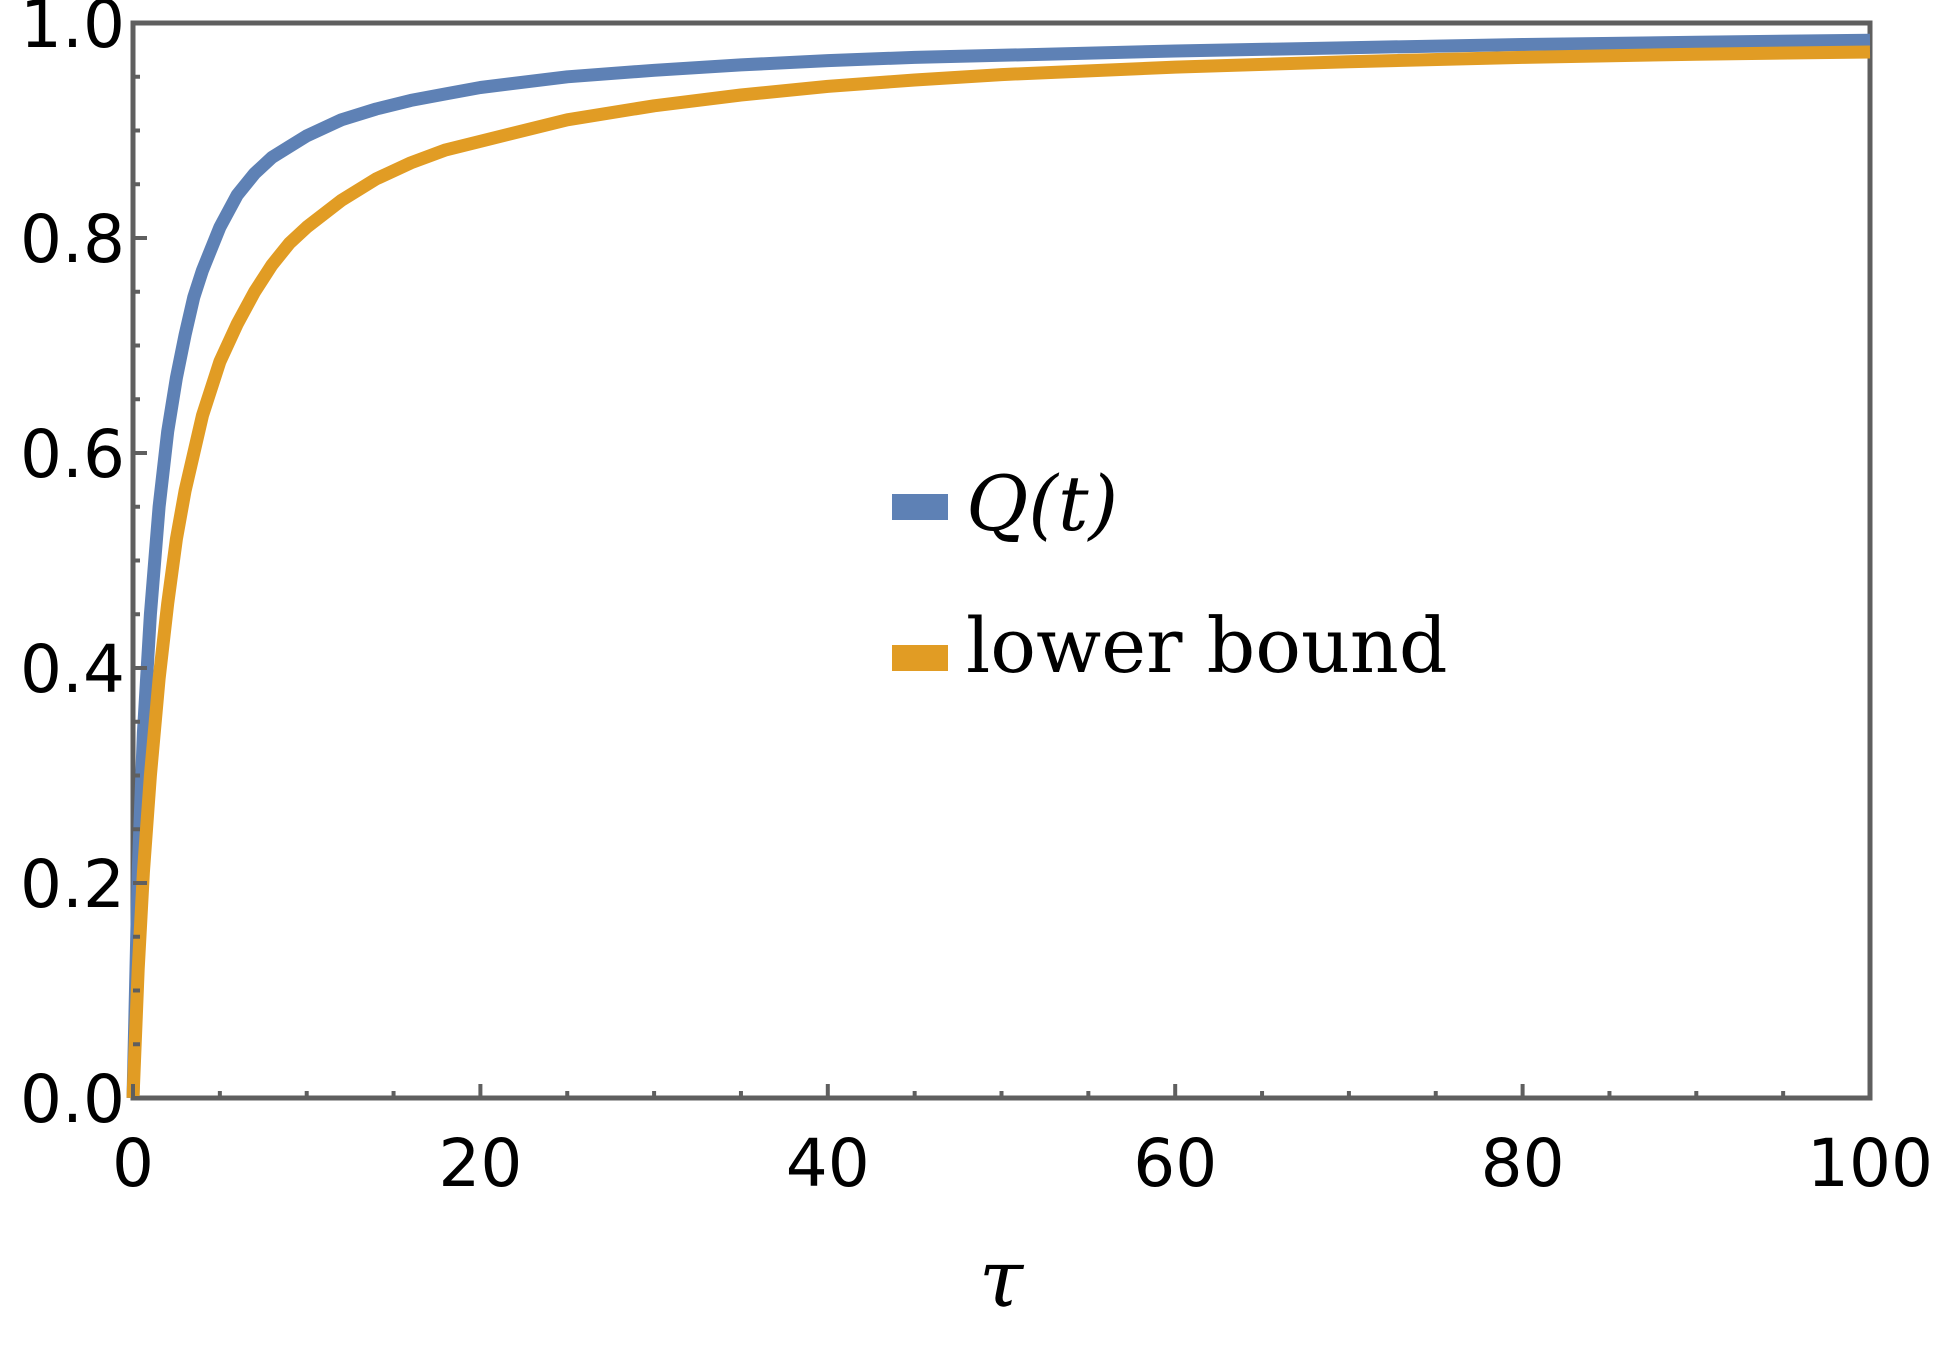 The image size is (1945, 1348). I want to click on y-tick-label: 1.0, so click(72, 31).